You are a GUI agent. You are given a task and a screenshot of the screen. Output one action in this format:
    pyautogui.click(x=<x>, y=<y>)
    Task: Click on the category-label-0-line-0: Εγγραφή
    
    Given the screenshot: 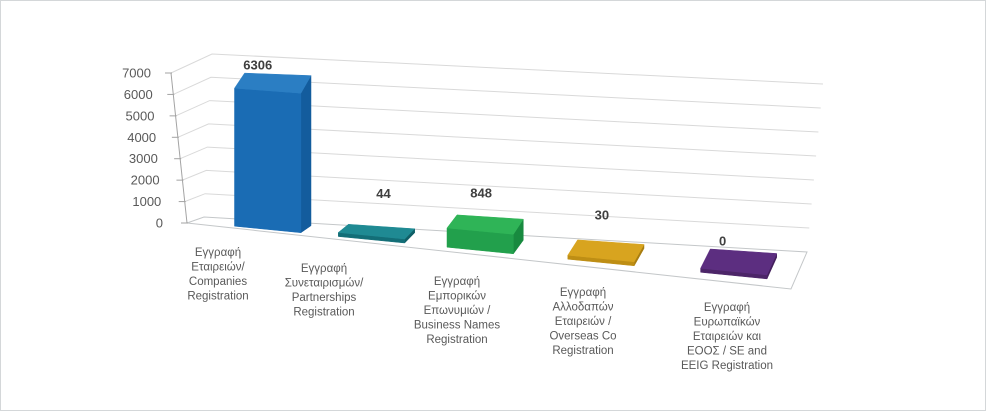 What is the action you would take?
    pyautogui.click(x=218, y=253)
    